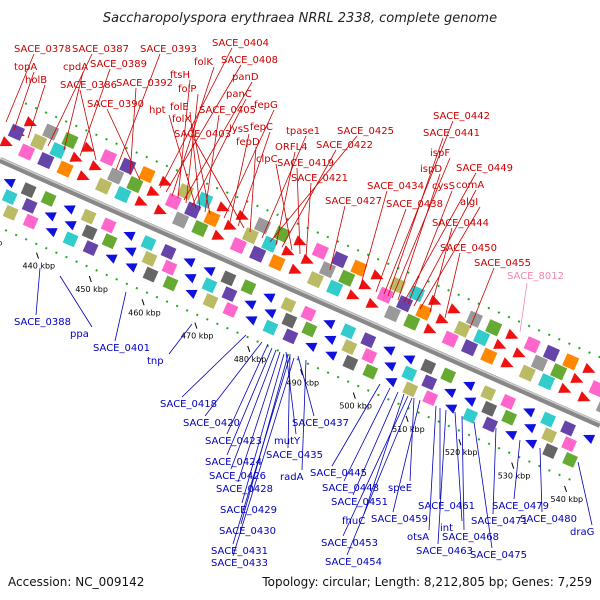  What do you see at coordinates (187, 89) in the screenshot?
I see `gene-label-forward: folP` at bounding box center [187, 89].